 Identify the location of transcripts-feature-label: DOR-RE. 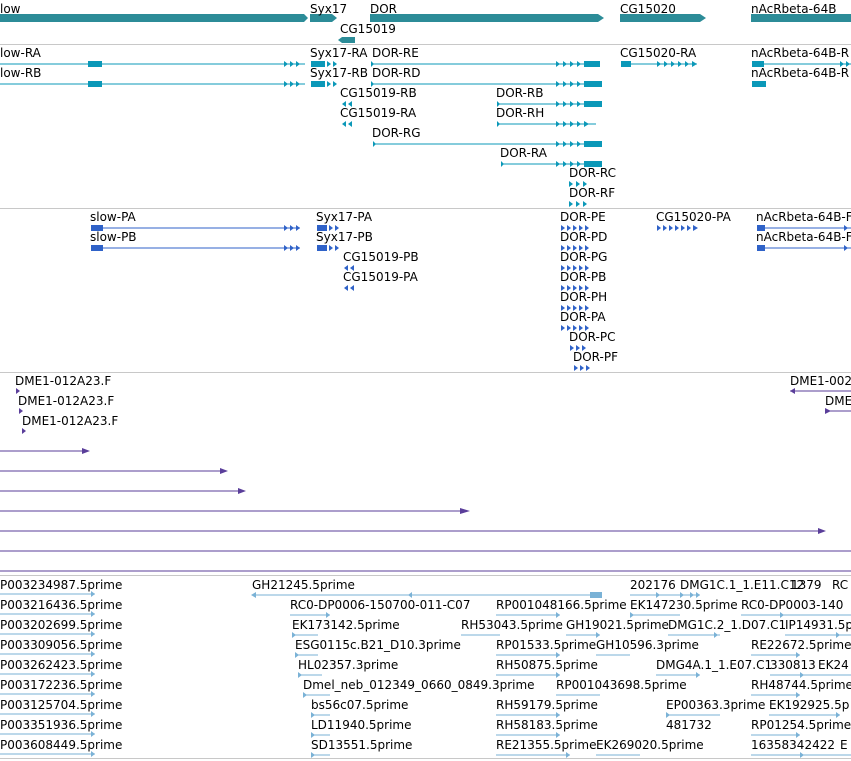
(395, 53).